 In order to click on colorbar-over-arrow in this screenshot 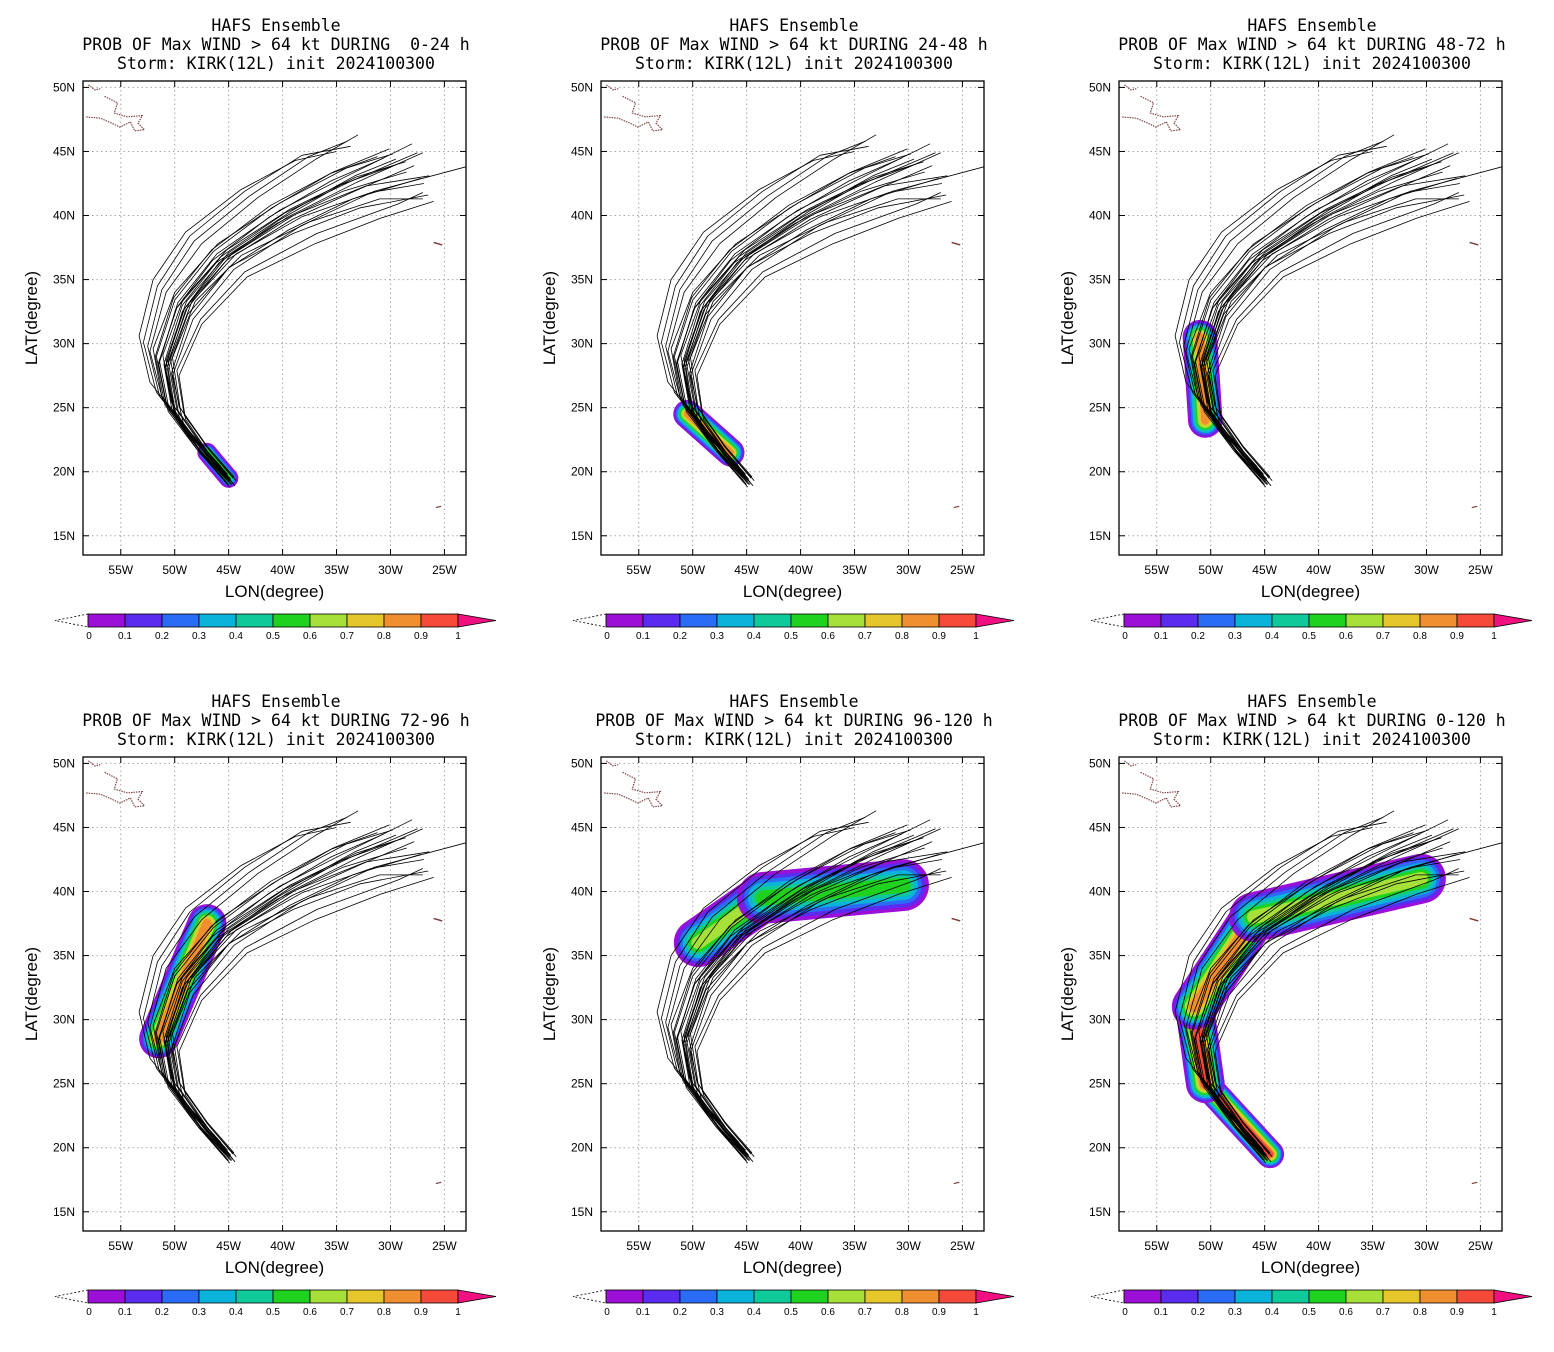, I will do `click(1513, 620)`.